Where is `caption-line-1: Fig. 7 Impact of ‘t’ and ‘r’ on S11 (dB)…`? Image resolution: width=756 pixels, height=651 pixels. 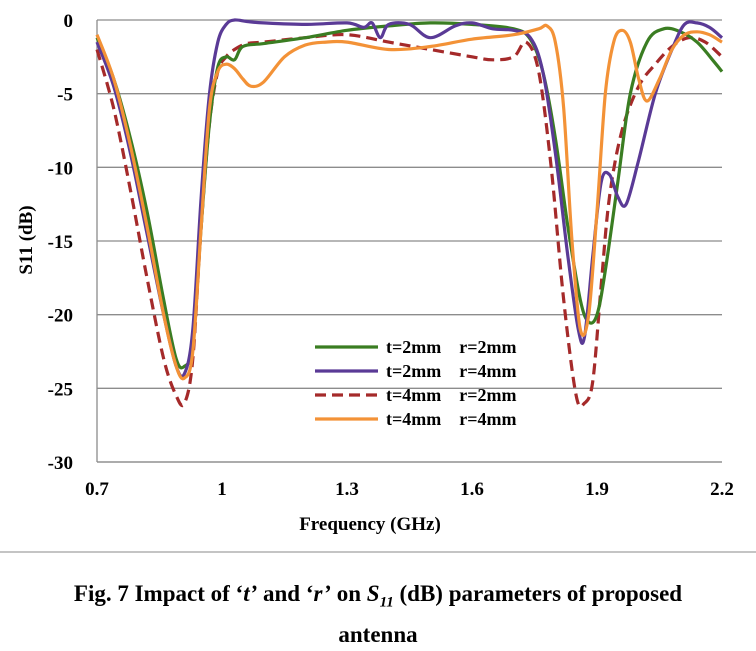 caption-line-1: Fig. 7 Impact of ‘t’ and ‘r’ on S11 (dB)… is located at coordinates (378, 598).